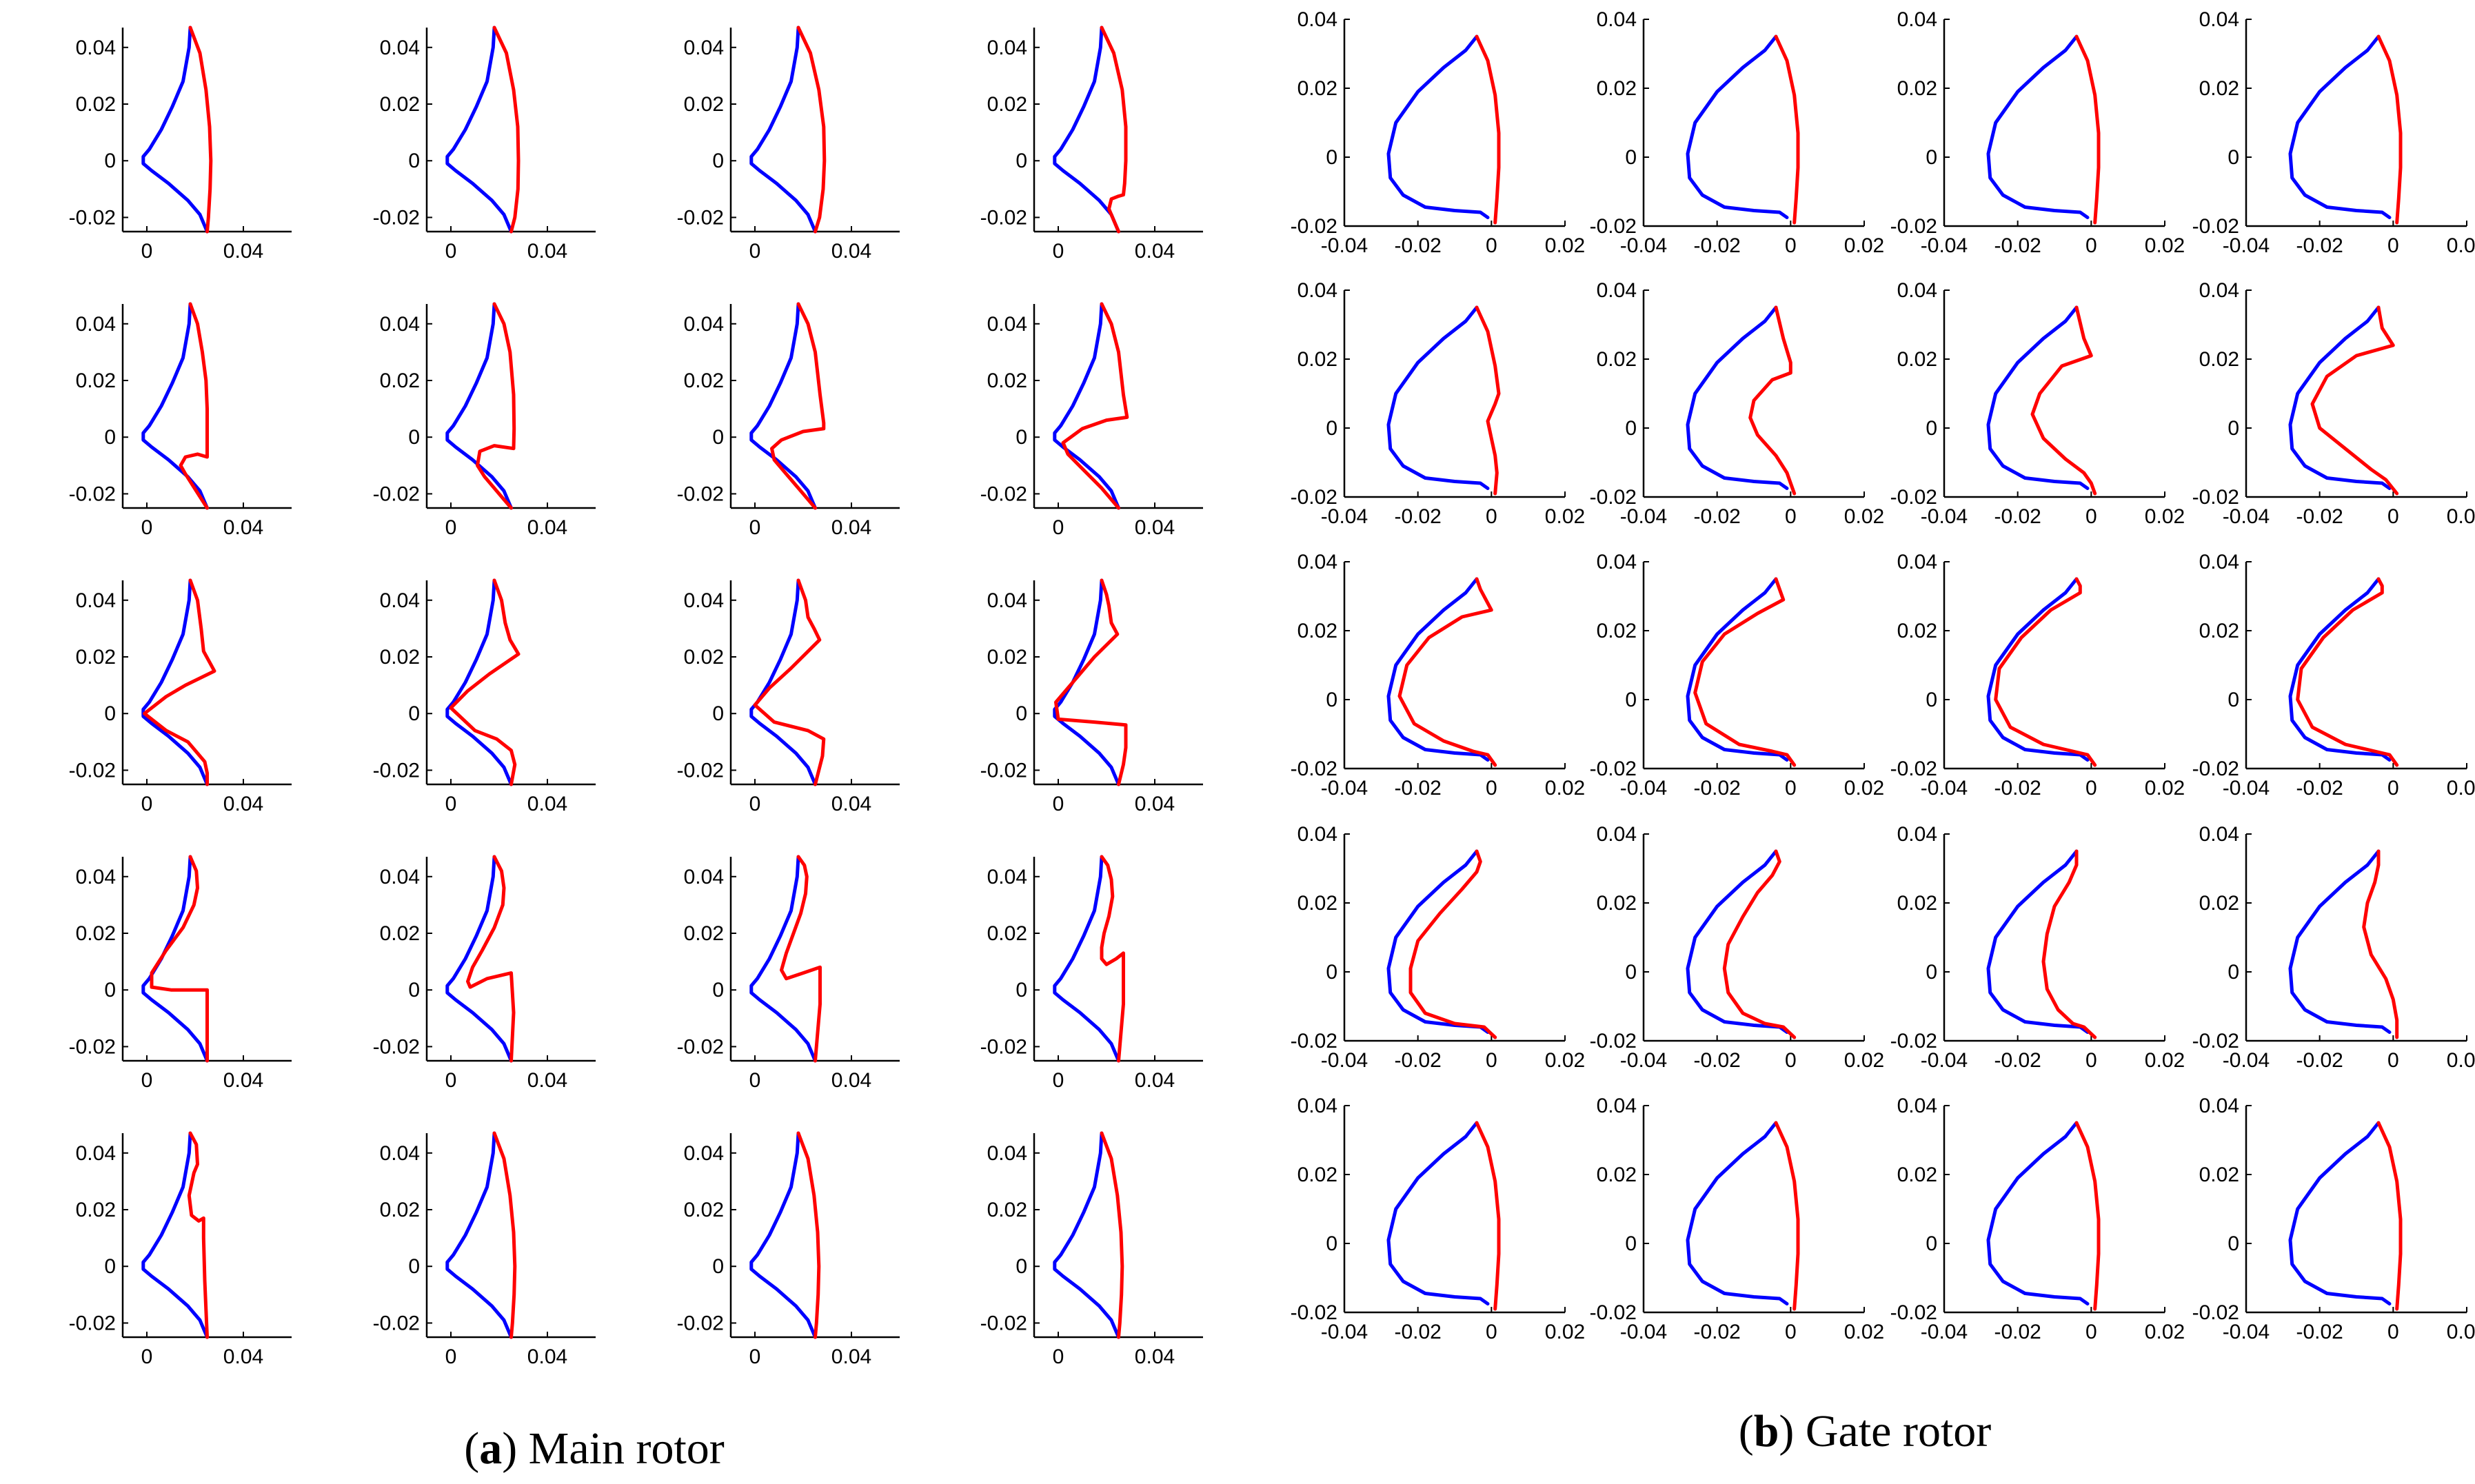  Describe the element at coordinates (1737, 947) in the screenshot. I see `subplot-b-r4-c2: 0.040.020-0.02-0.04 -0.02 0 0.02` at that location.